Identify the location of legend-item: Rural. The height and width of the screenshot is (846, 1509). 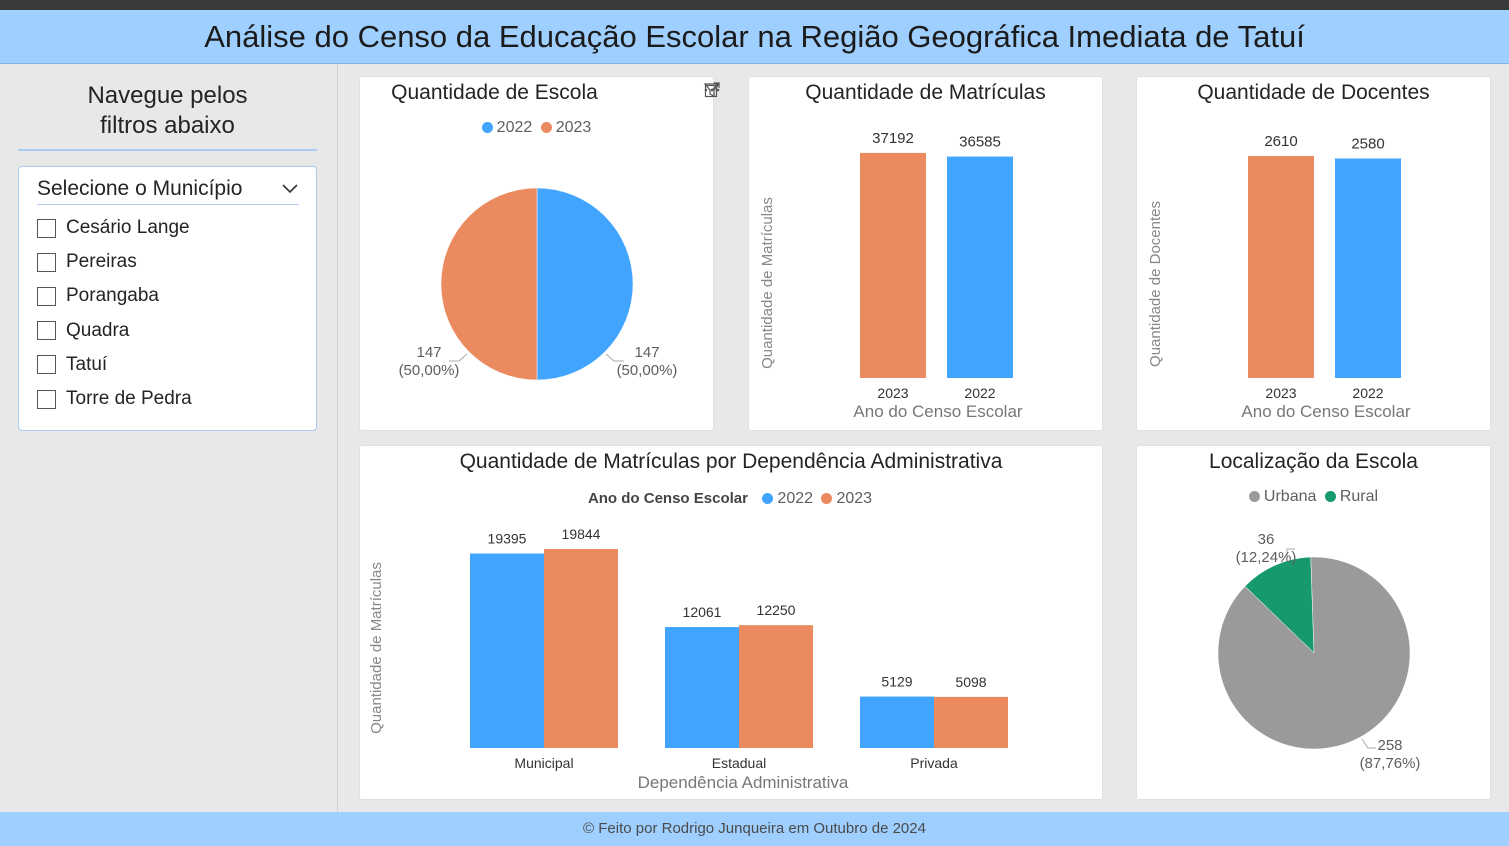
(1351, 496).